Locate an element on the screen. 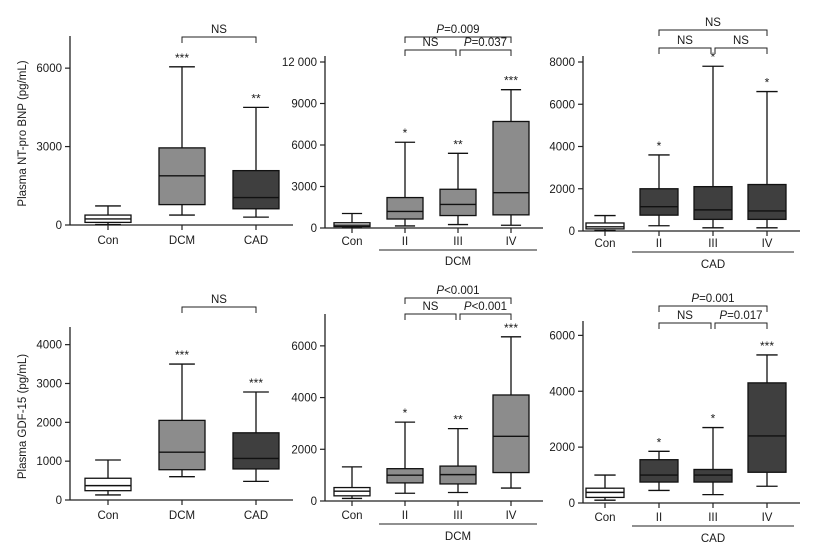 The width and height of the screenshot is (819, 547). comparison-bracket: P=0.001 is located at coordinates (713, 302).